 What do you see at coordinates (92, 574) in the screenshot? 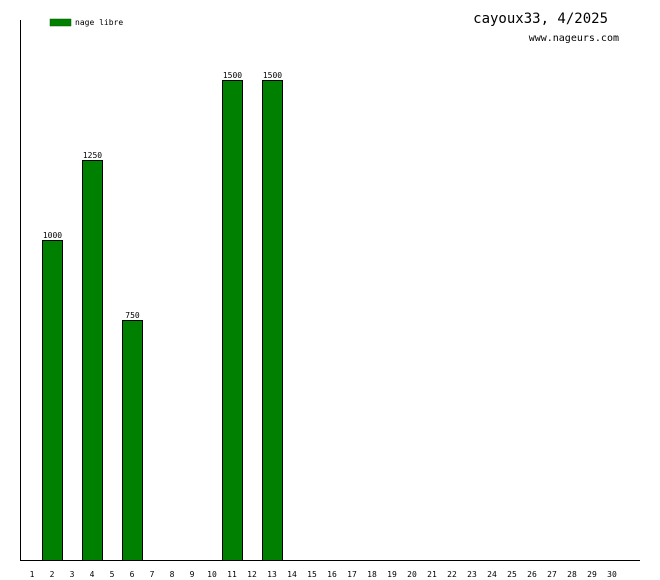
I see `x-tick-label: 4` at bounding box center [92, 574].